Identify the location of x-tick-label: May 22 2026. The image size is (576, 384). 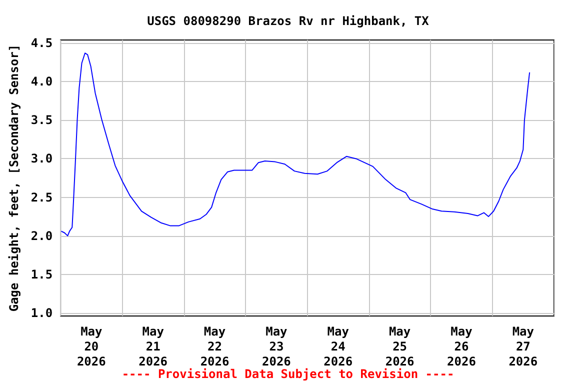
(215, 346).